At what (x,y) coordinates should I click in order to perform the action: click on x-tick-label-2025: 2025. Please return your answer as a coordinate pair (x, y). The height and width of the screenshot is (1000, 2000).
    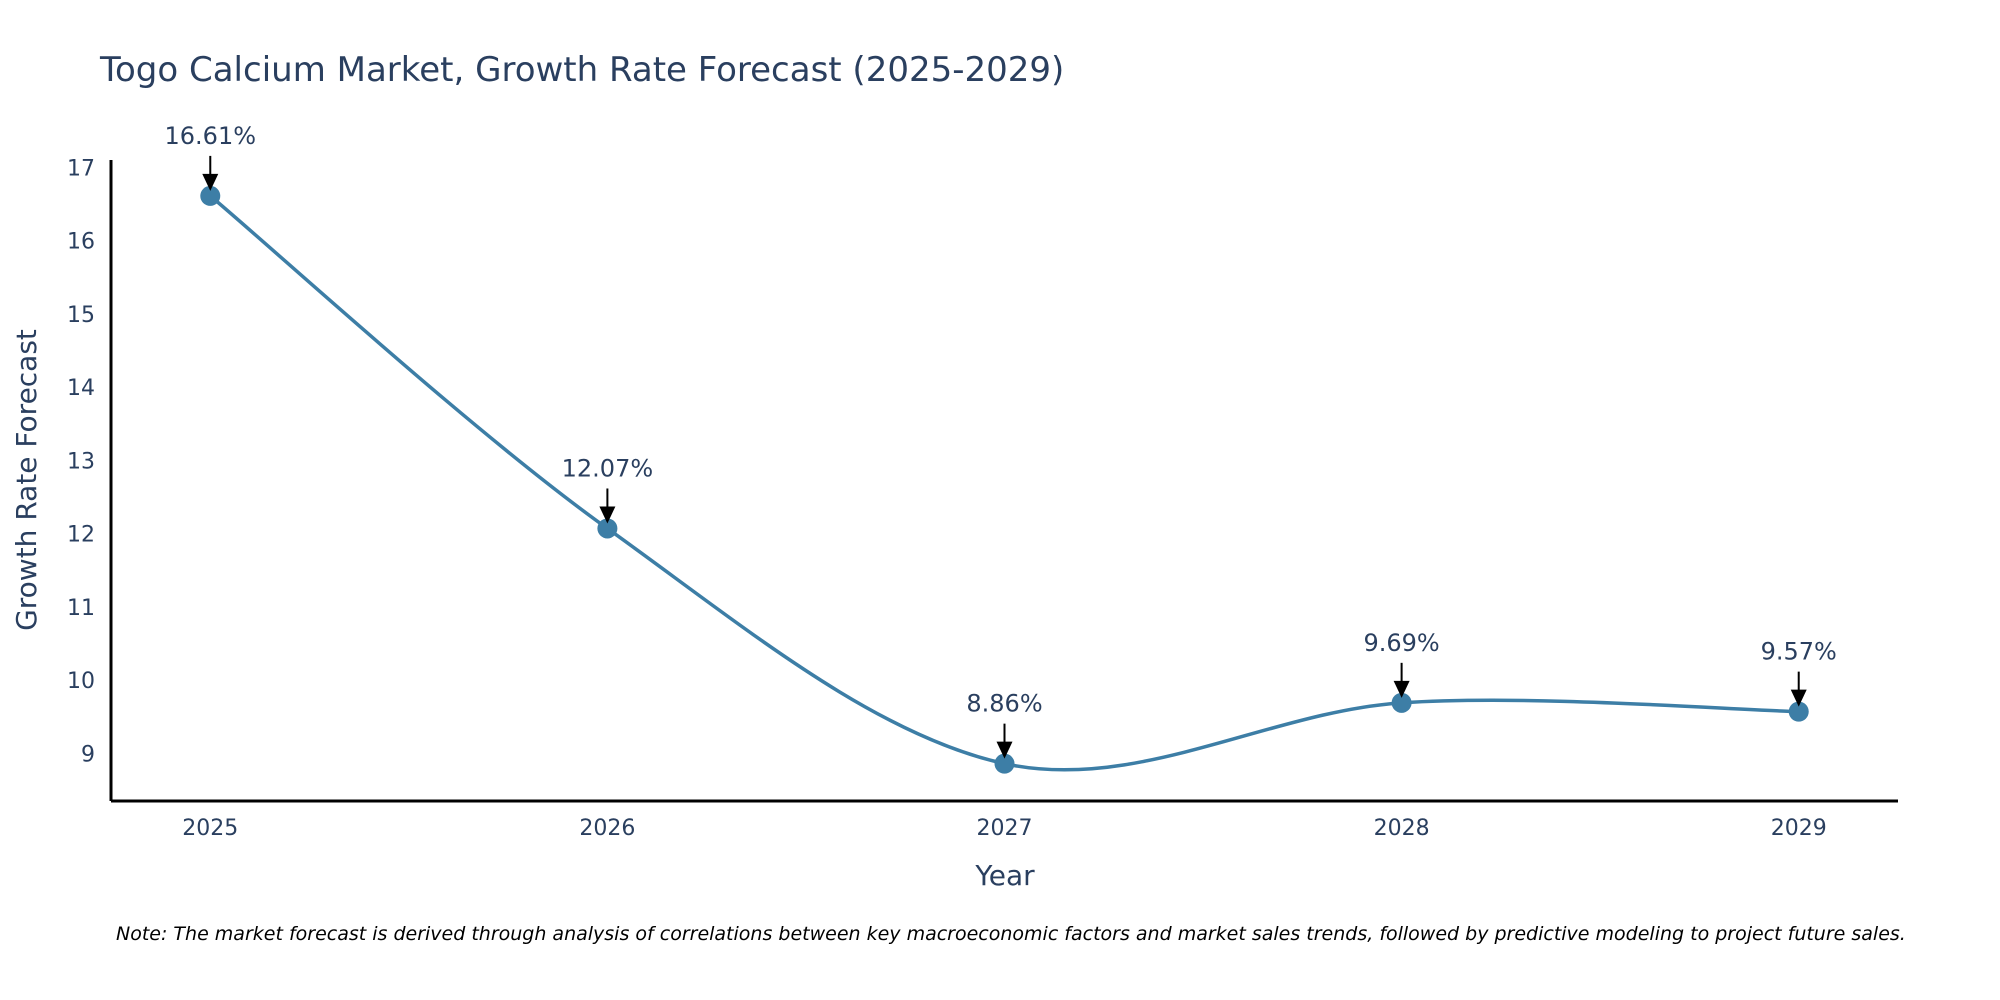
    Looking at the image, I should click on (210, 828).